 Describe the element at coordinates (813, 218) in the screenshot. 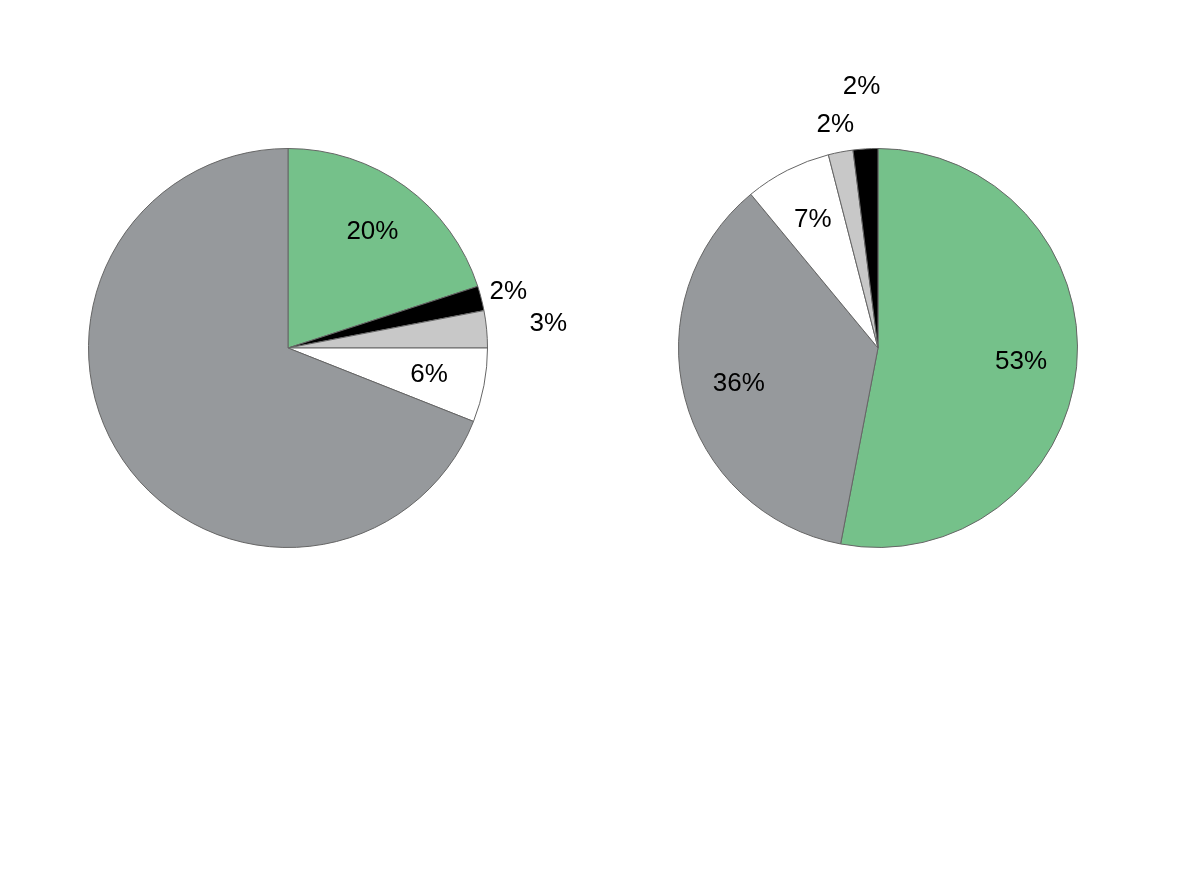

I see `data-label: 7%` at that location.